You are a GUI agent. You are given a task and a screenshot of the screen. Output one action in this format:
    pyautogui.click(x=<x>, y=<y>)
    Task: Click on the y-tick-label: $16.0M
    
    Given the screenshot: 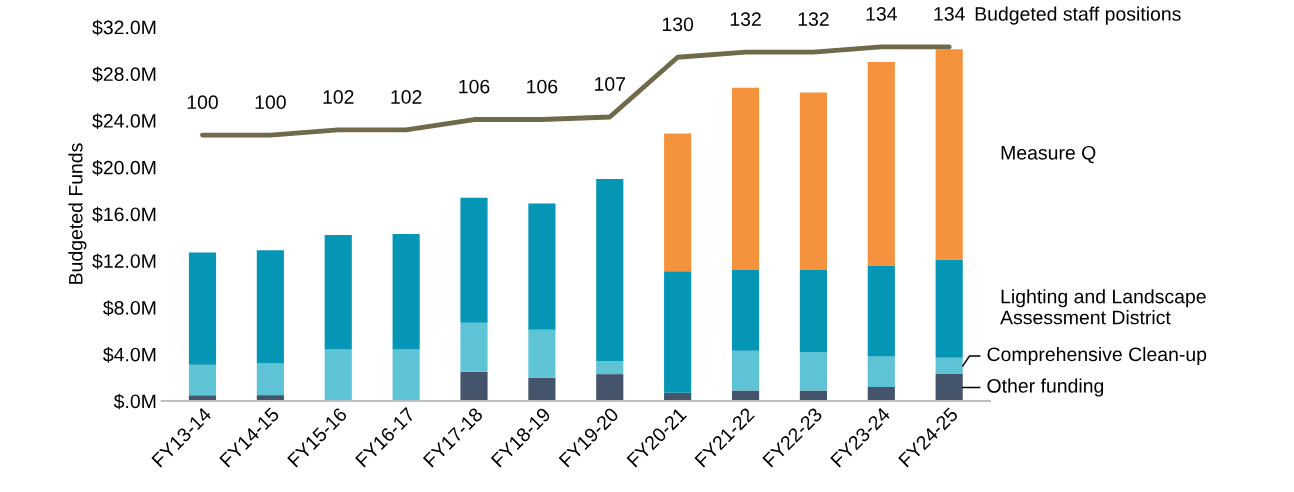 What is the action you would take?
    pyautogui.click(x=124, y=214)
    